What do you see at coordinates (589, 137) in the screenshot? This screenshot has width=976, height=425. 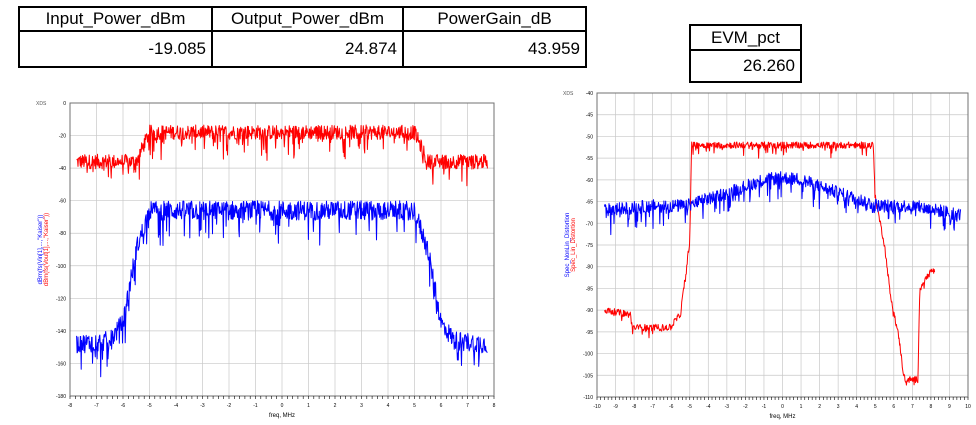 I see `y-tick-label: -50` at bounding box center [589, 137].